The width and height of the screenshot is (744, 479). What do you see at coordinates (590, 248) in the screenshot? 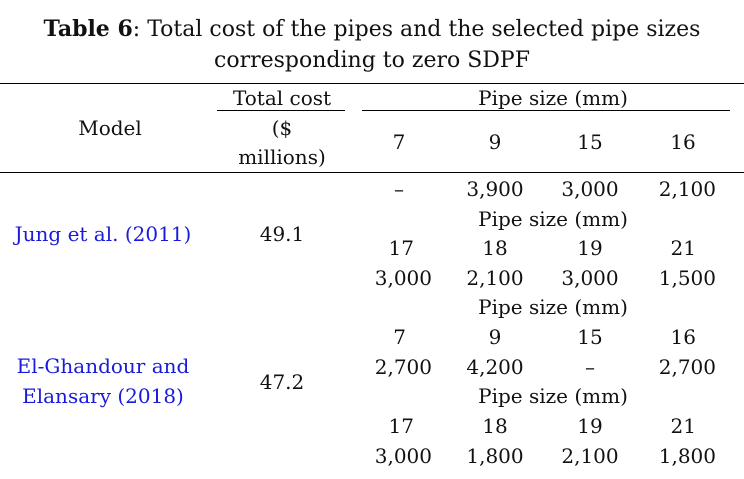
I see `jung-l3-v3: 19` at bounding box center [590, 248].